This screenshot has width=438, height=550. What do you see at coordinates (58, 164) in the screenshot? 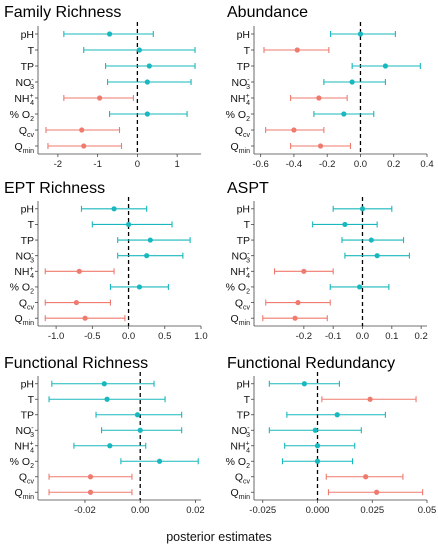
I see `x-tick-label: -2` at bounding box center [58, 164].